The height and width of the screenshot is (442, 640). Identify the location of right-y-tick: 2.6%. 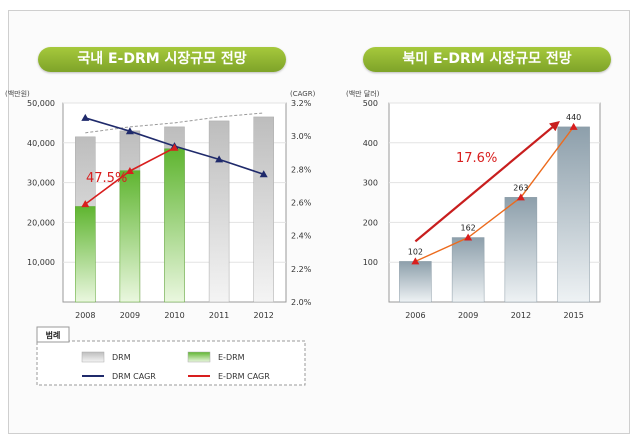
(301, 203).